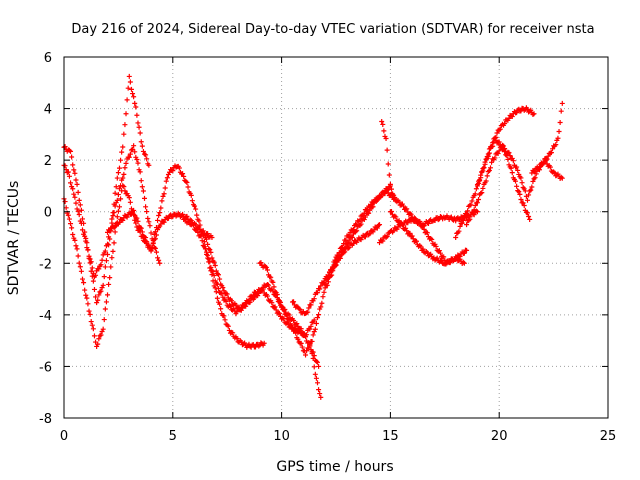 This screenshot has height=480, width=640. Describe the element at coordinates (45, 316) in the screenshot. I see `y-tick-label: -4` at that location.